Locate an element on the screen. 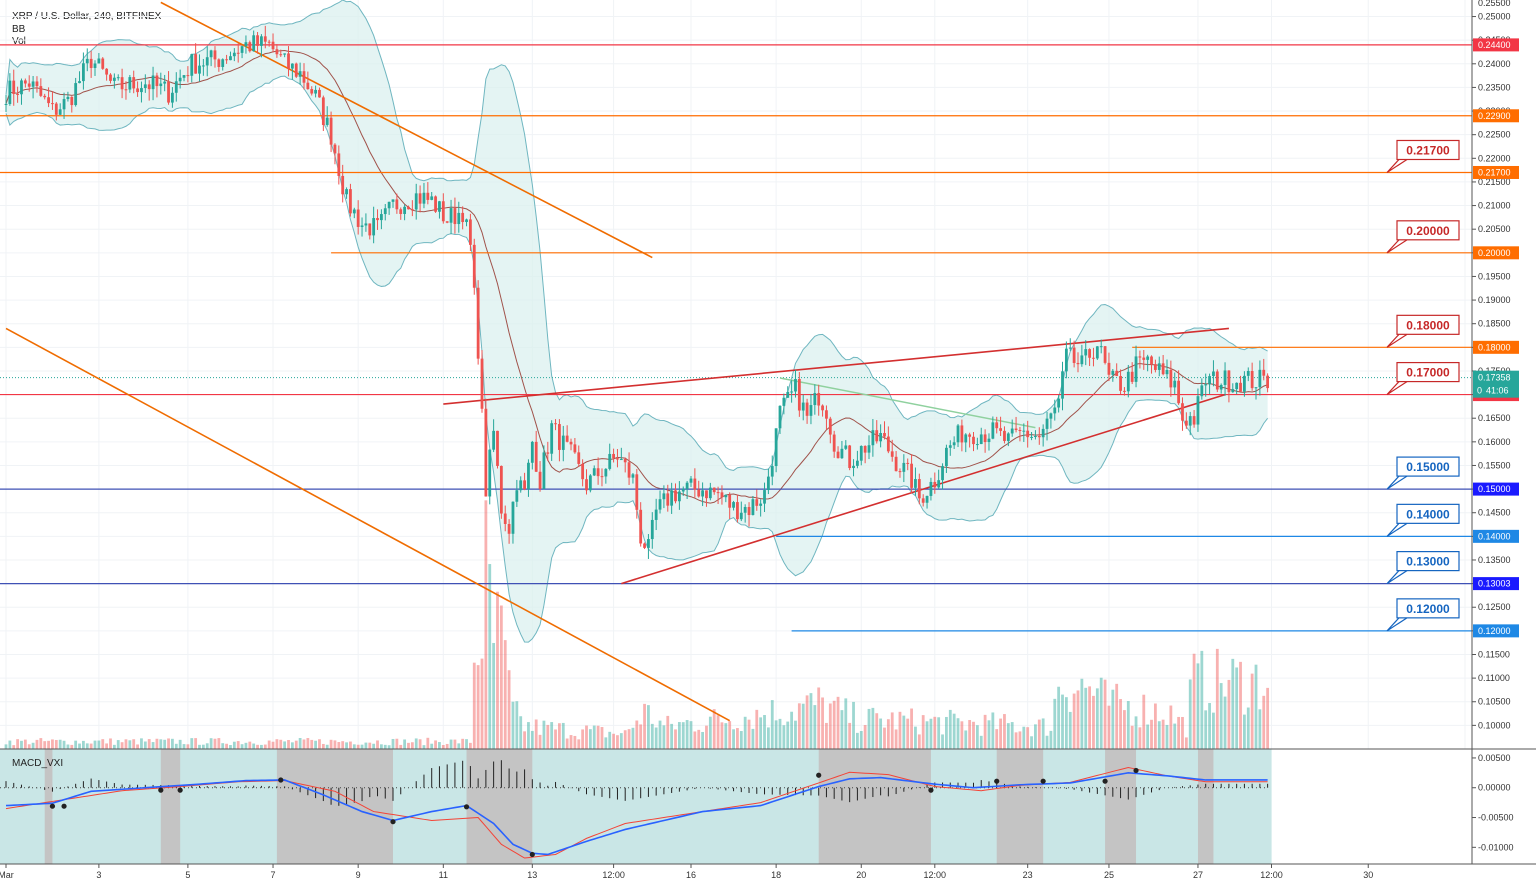 The width and height of the screenshot is (1536, 892). callout-label: 0.12000 is located at coordinates (1428, 609).